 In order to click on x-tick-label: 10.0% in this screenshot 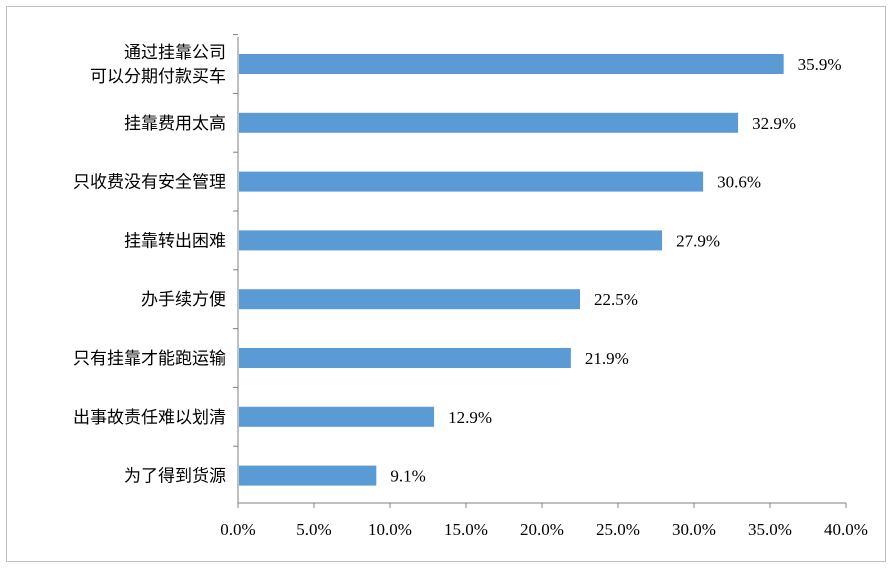, I will do `click(390, 529)`.